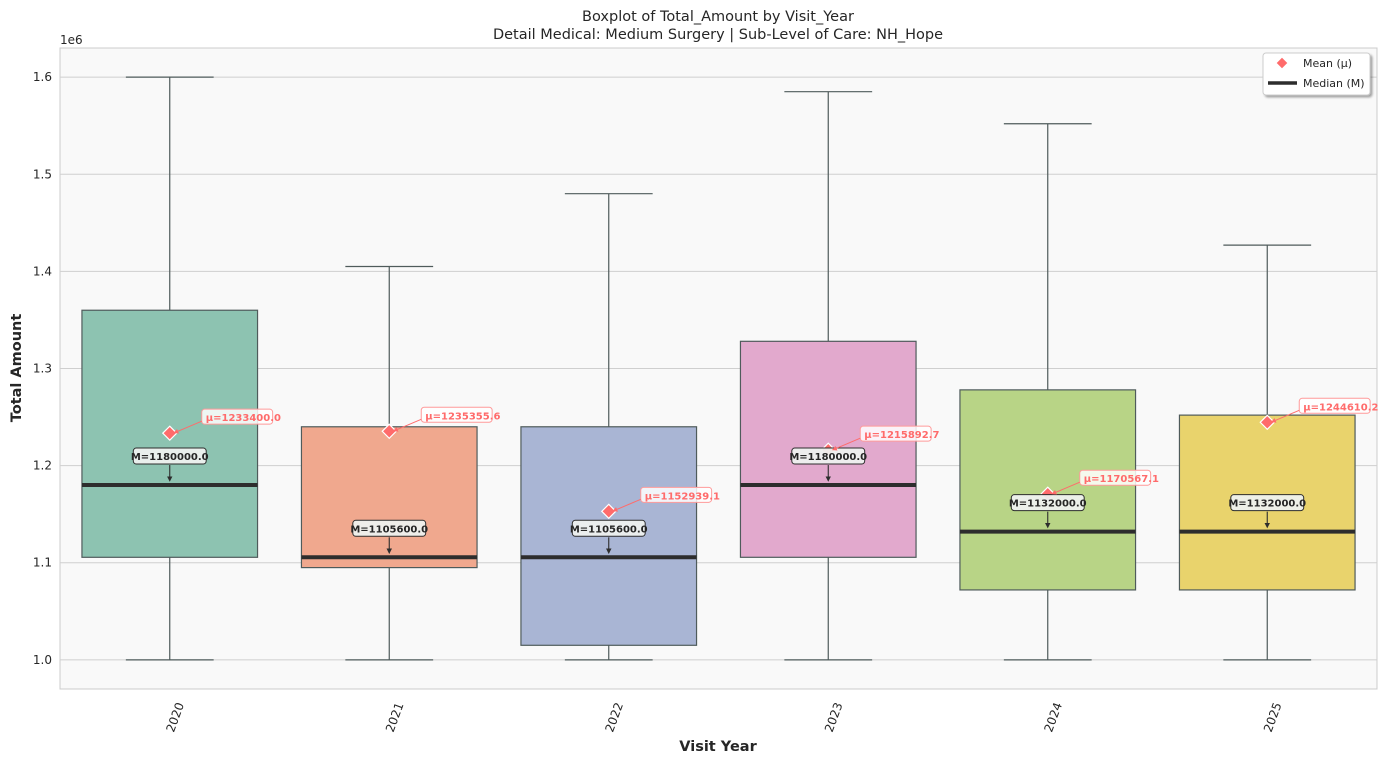 The width and height of the screenshot is (1387, 763). What do you see at coordinates (1334, 83) in the screenshot?
I see `legend-median-label: Median (M)` at bounding box center [1334, 83].